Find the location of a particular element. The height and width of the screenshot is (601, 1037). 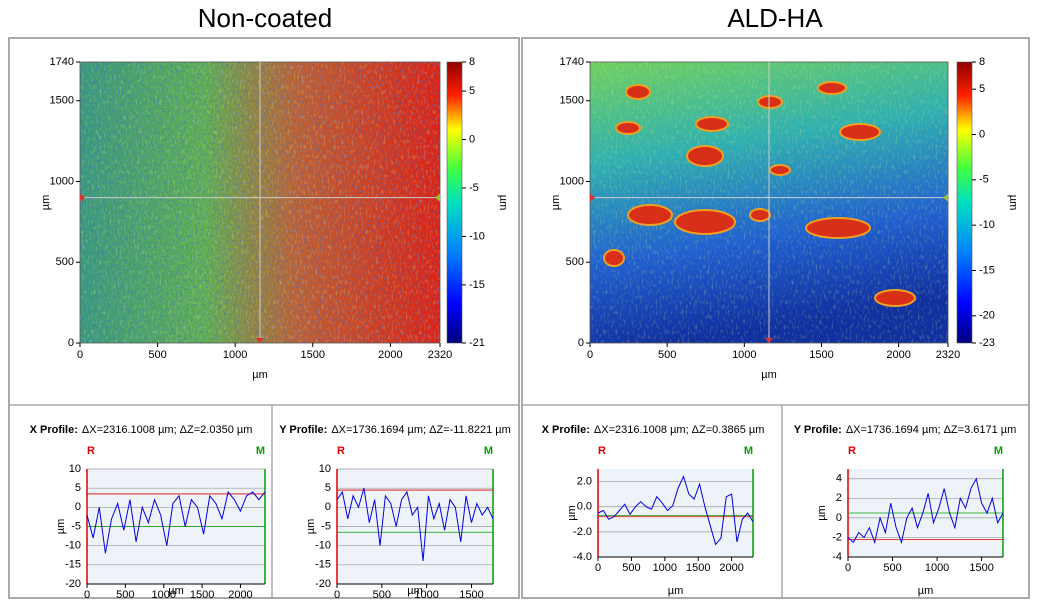

y-tick-label: 0.0 is located at coordinates (584, 507).